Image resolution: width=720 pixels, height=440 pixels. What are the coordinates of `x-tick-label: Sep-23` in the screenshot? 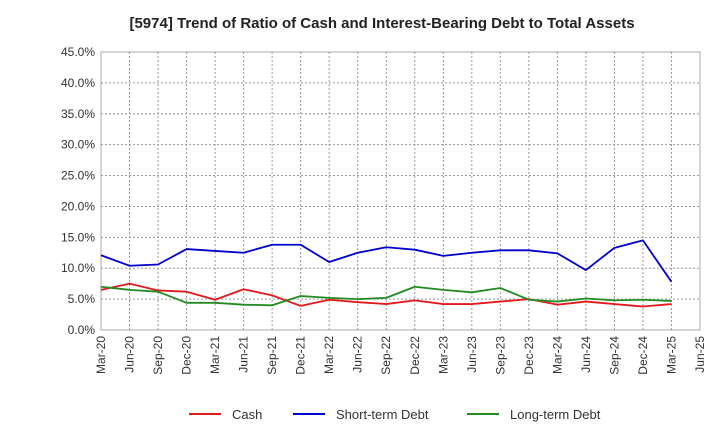 It's located at (500, 355).